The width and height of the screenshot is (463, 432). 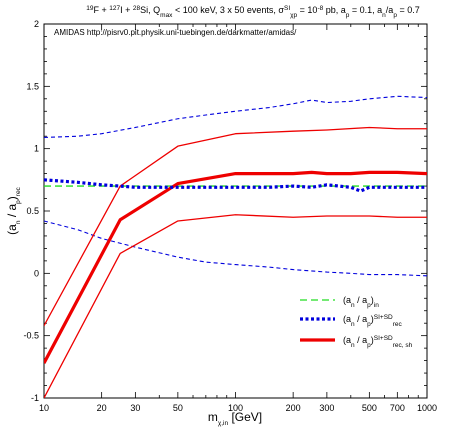 What do you see at coordinates (397, 408) in the screenshot?
I see `x-tick-label: 700` at bounding box center [397, 408].